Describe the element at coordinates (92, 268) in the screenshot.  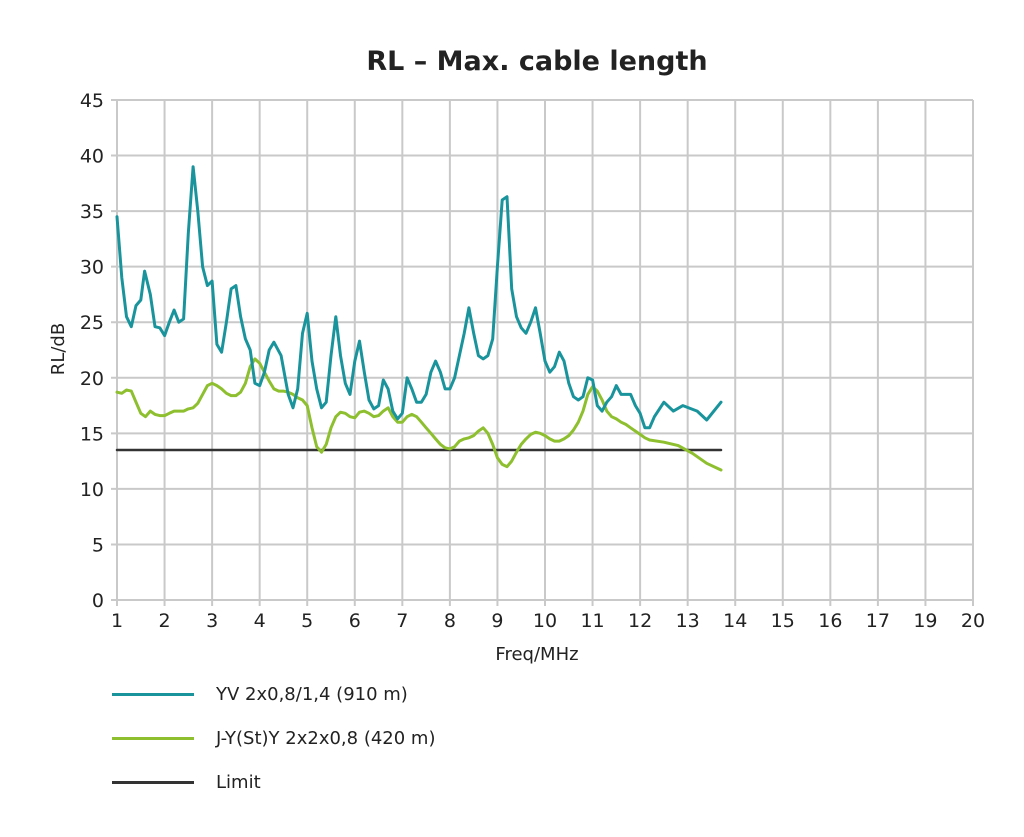
I see `y-tick-label: 30` at that location.